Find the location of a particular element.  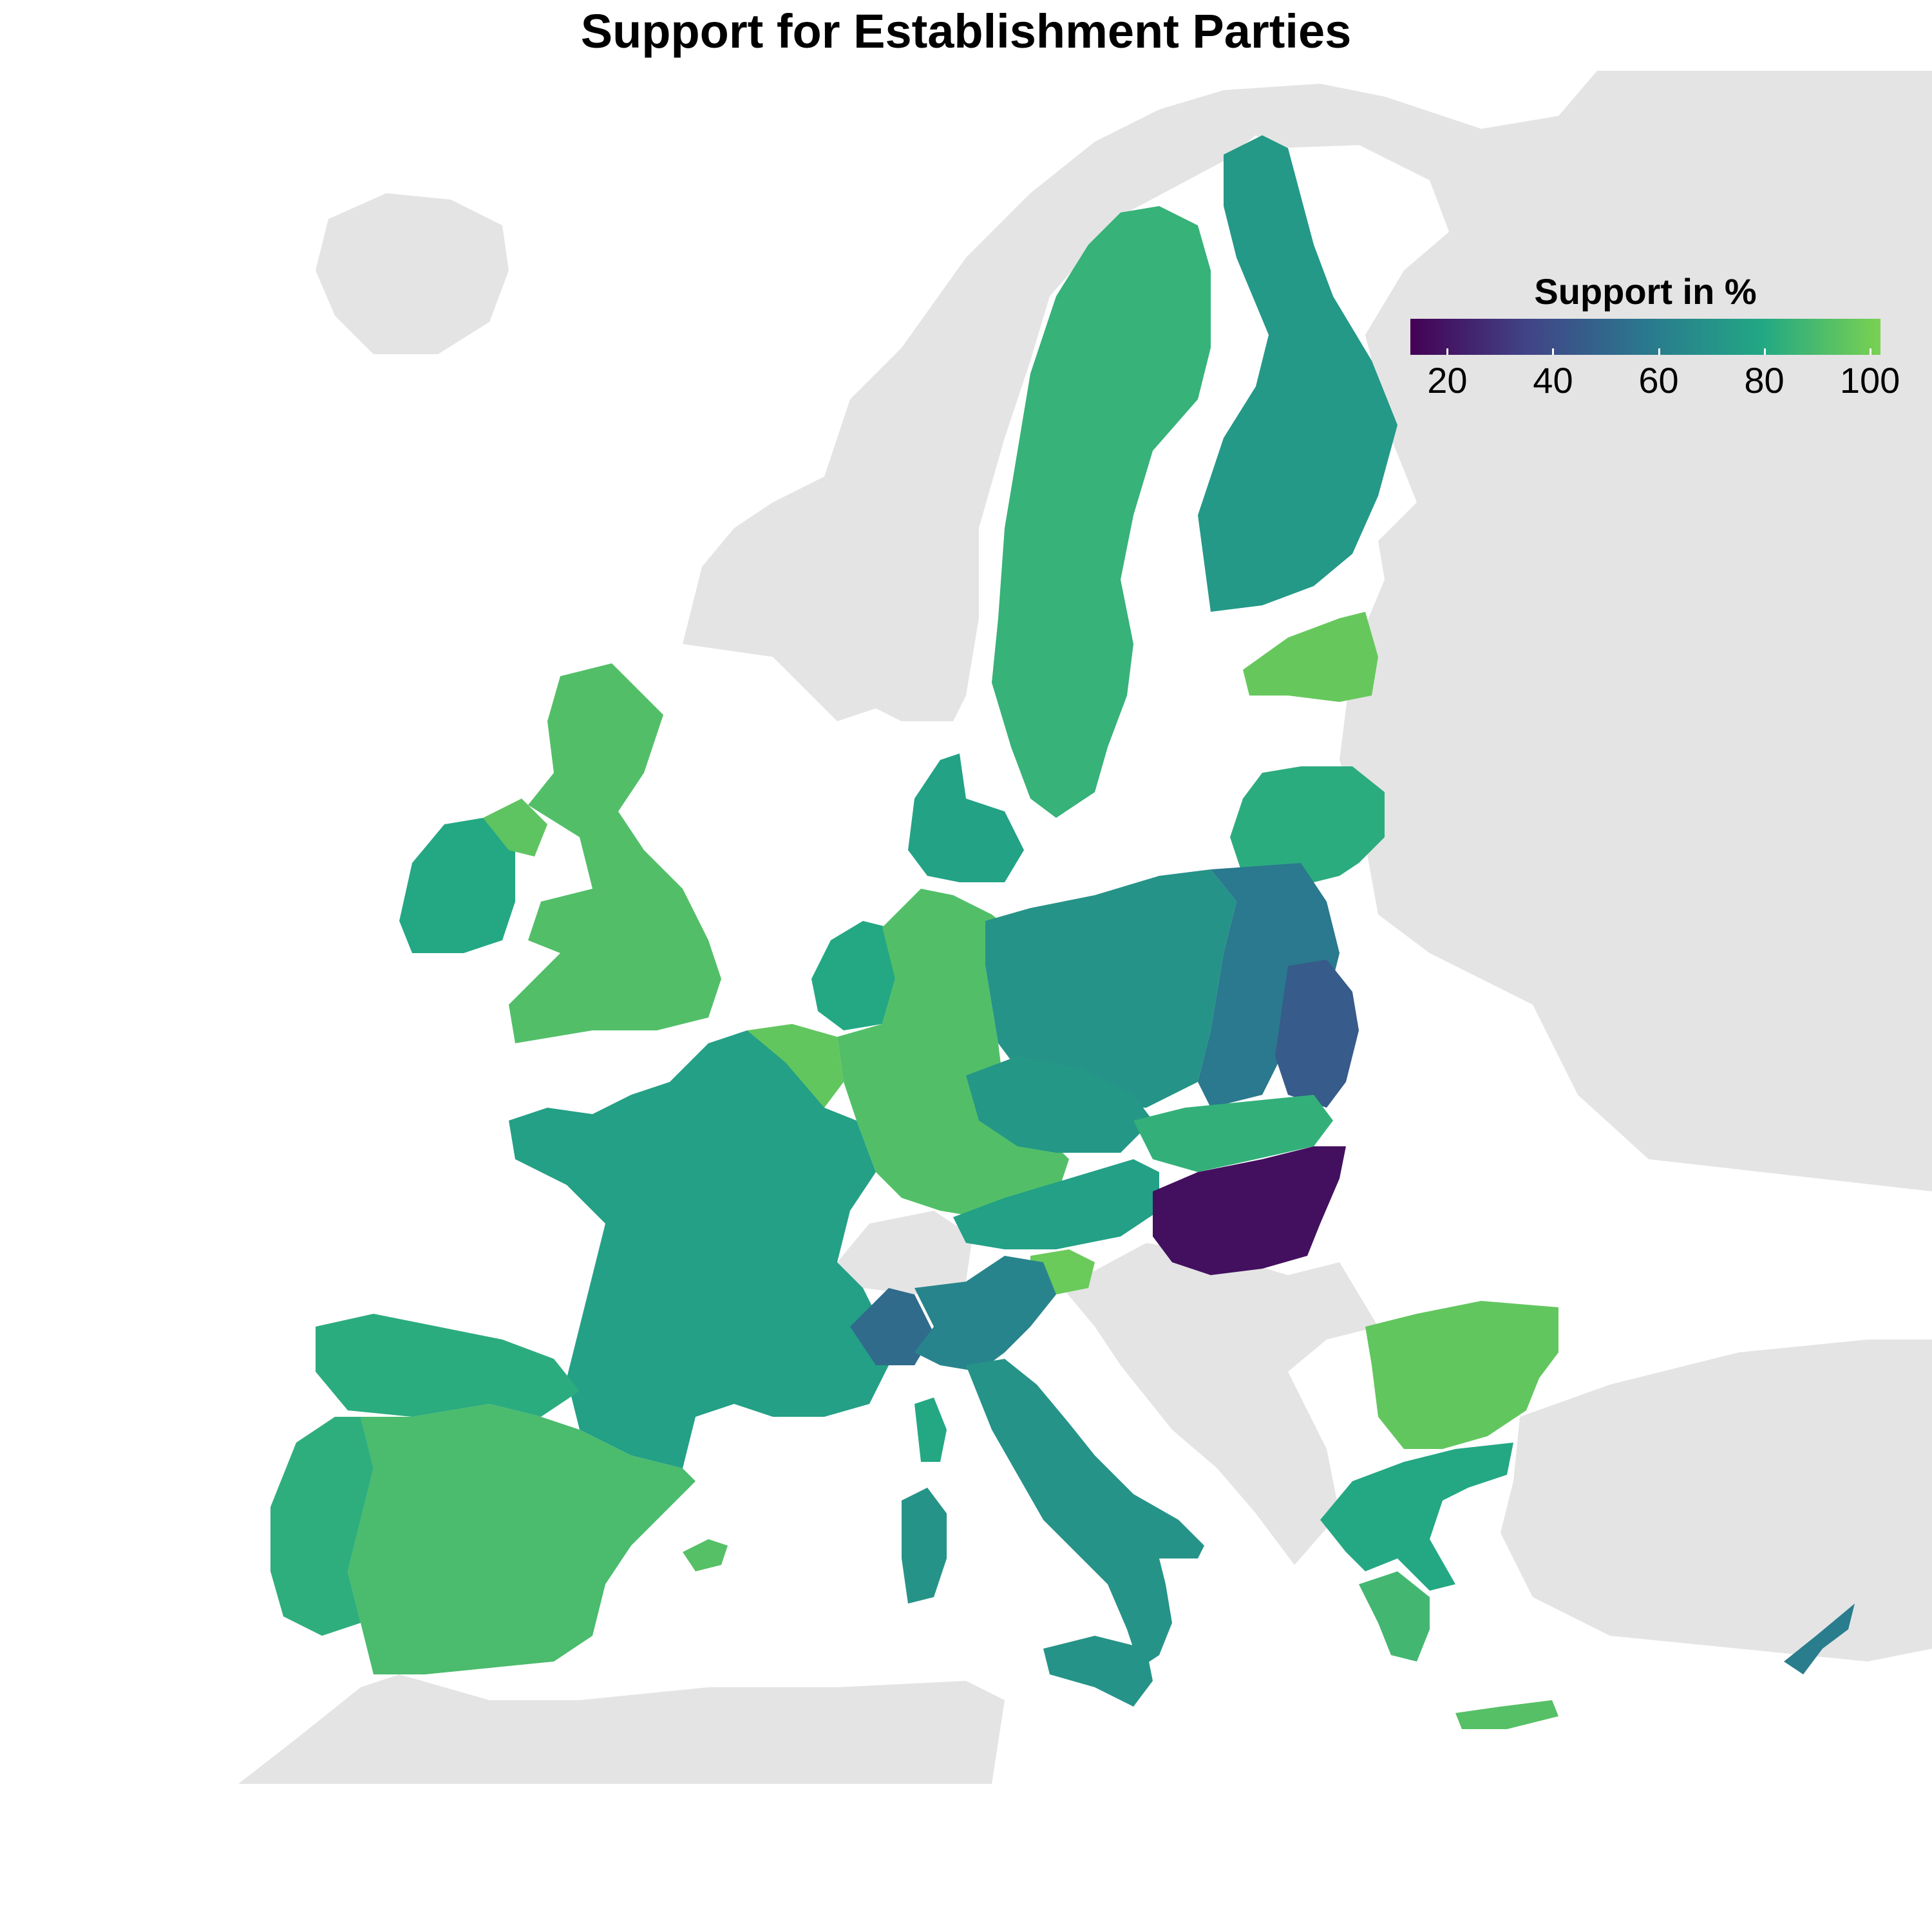

region-switzerland is located at coordinates (905, 1253).